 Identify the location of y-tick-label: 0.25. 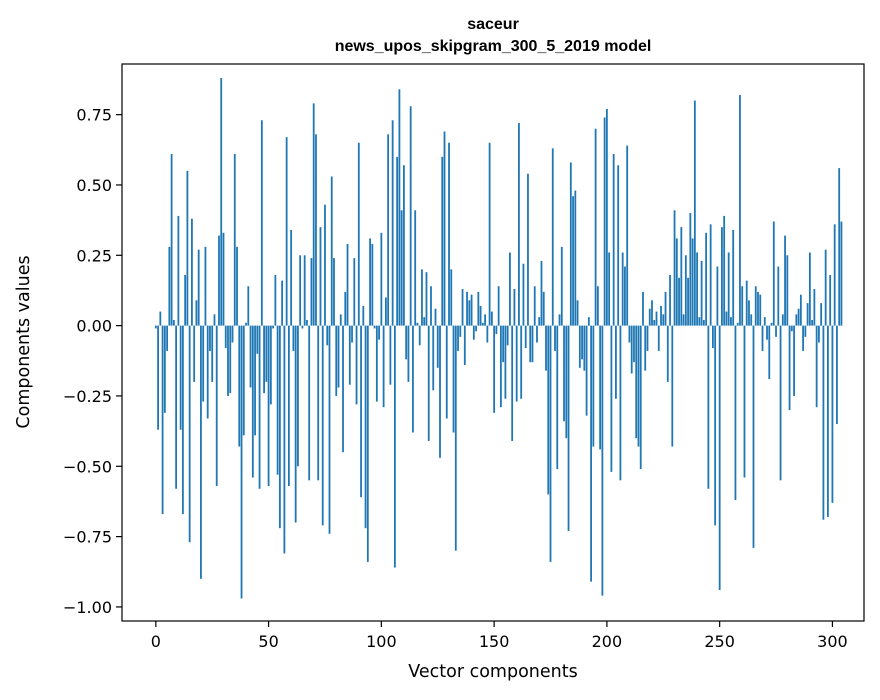
(94, 255).